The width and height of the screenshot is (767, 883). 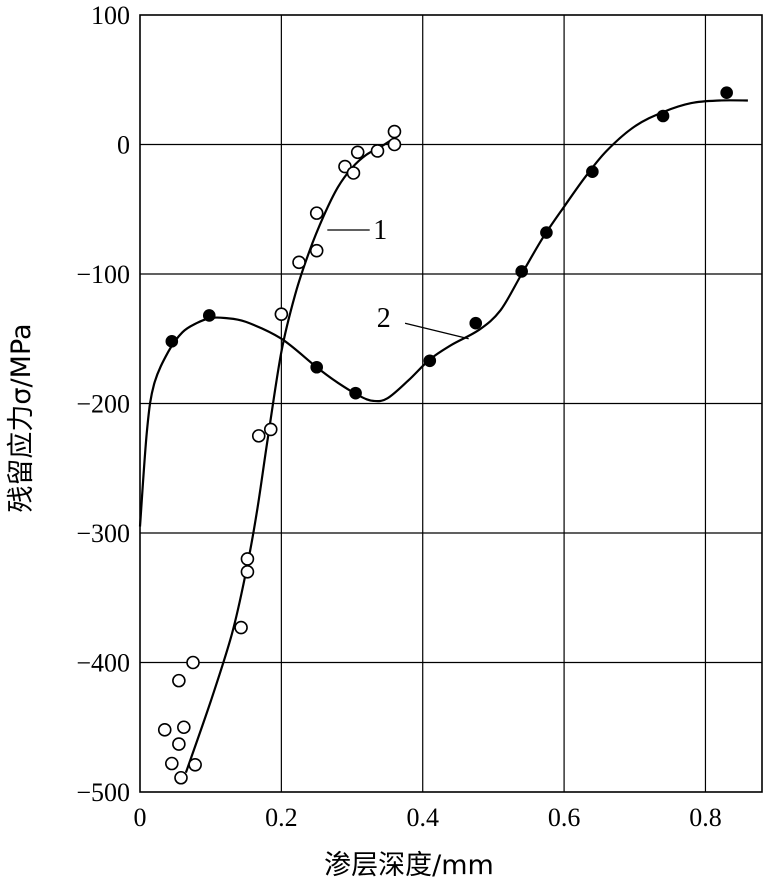 What do you see at coordinates (398, 277) in the screenshot?
I see `annotations: 1 2` at bounding box center [398, 277].